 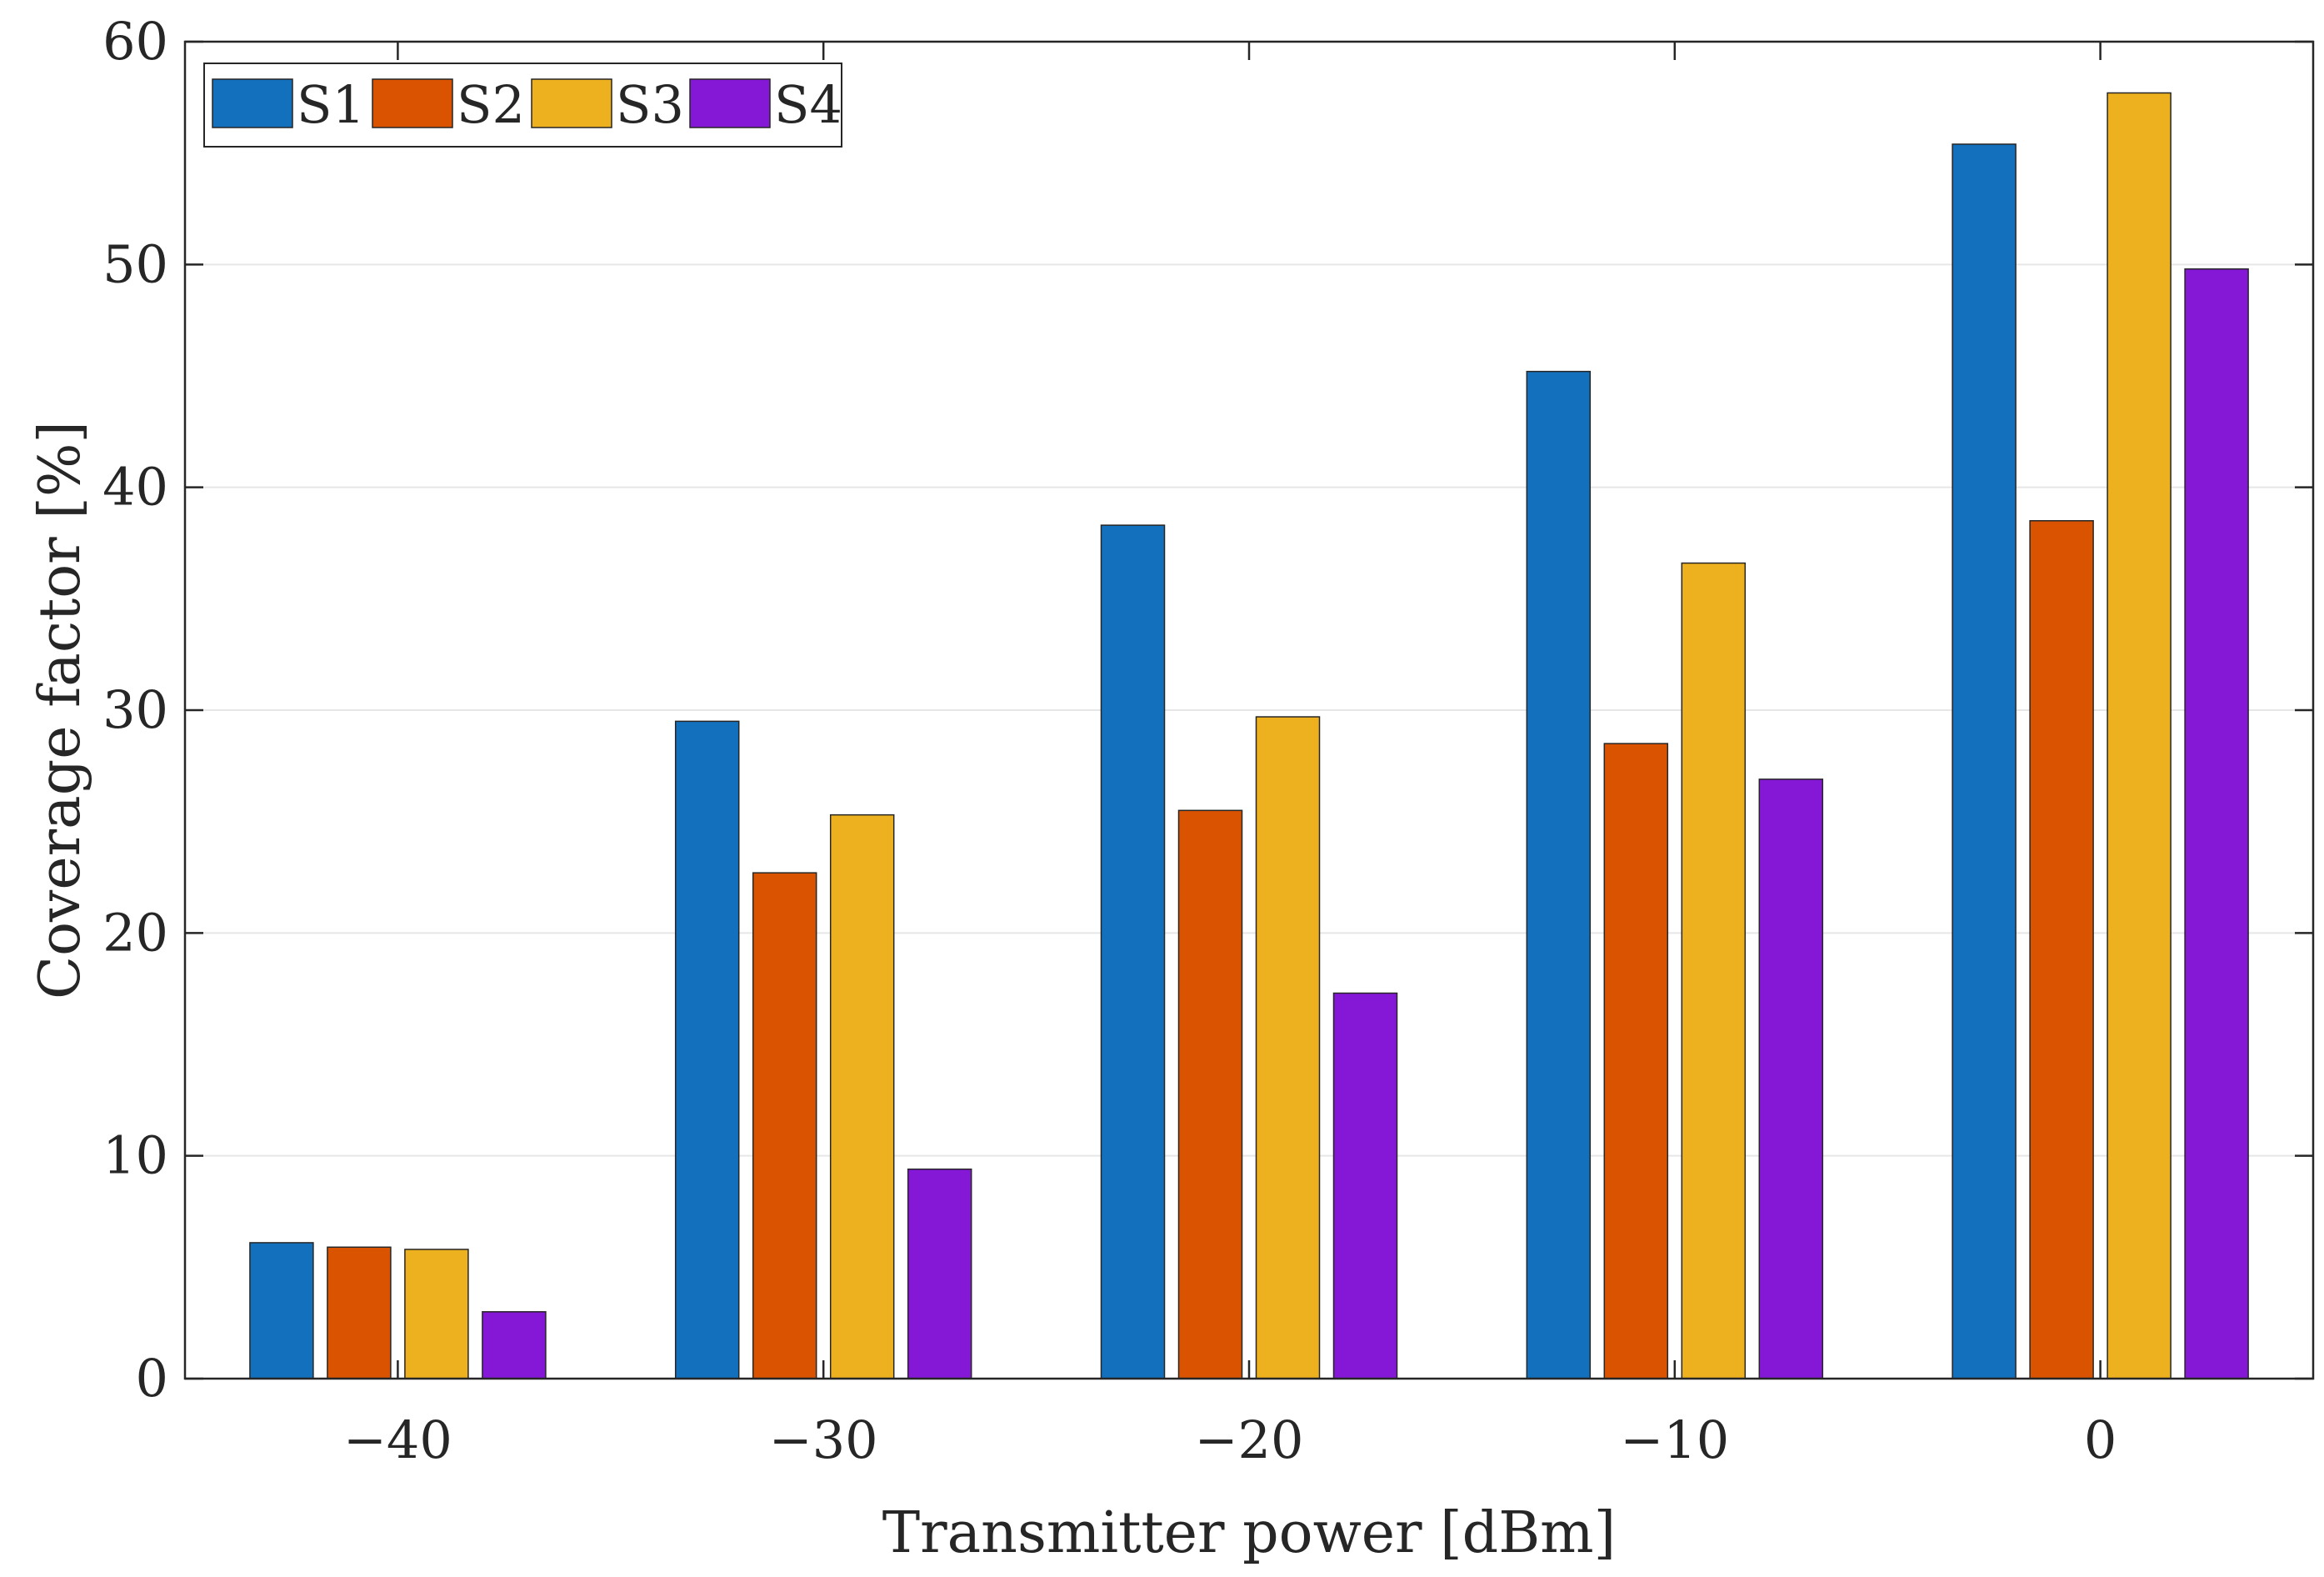 What do you see at coordinates (808, 104) in the screenshot?
I see `legend-label: S4` at bounding box center [808, 104].